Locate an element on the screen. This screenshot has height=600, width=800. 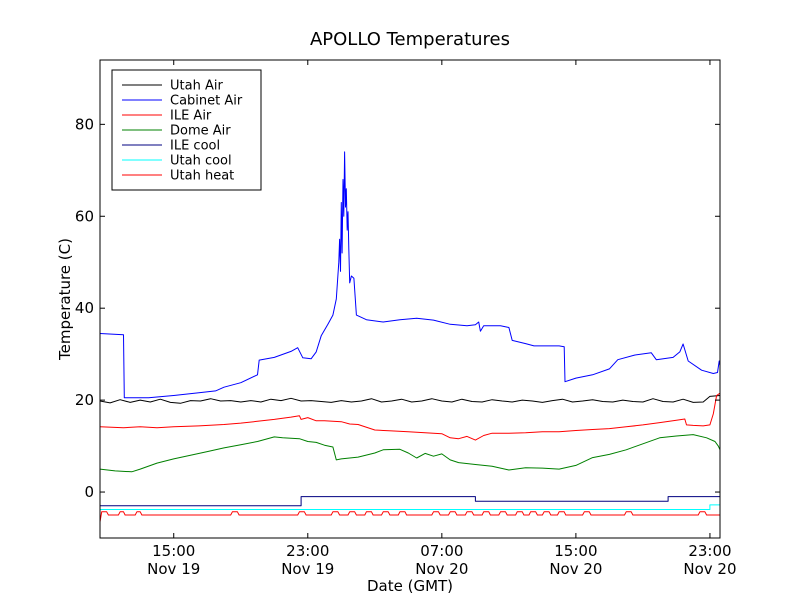
x-tick-label-time-0: 15:00 is located at coordinates (173, 551).